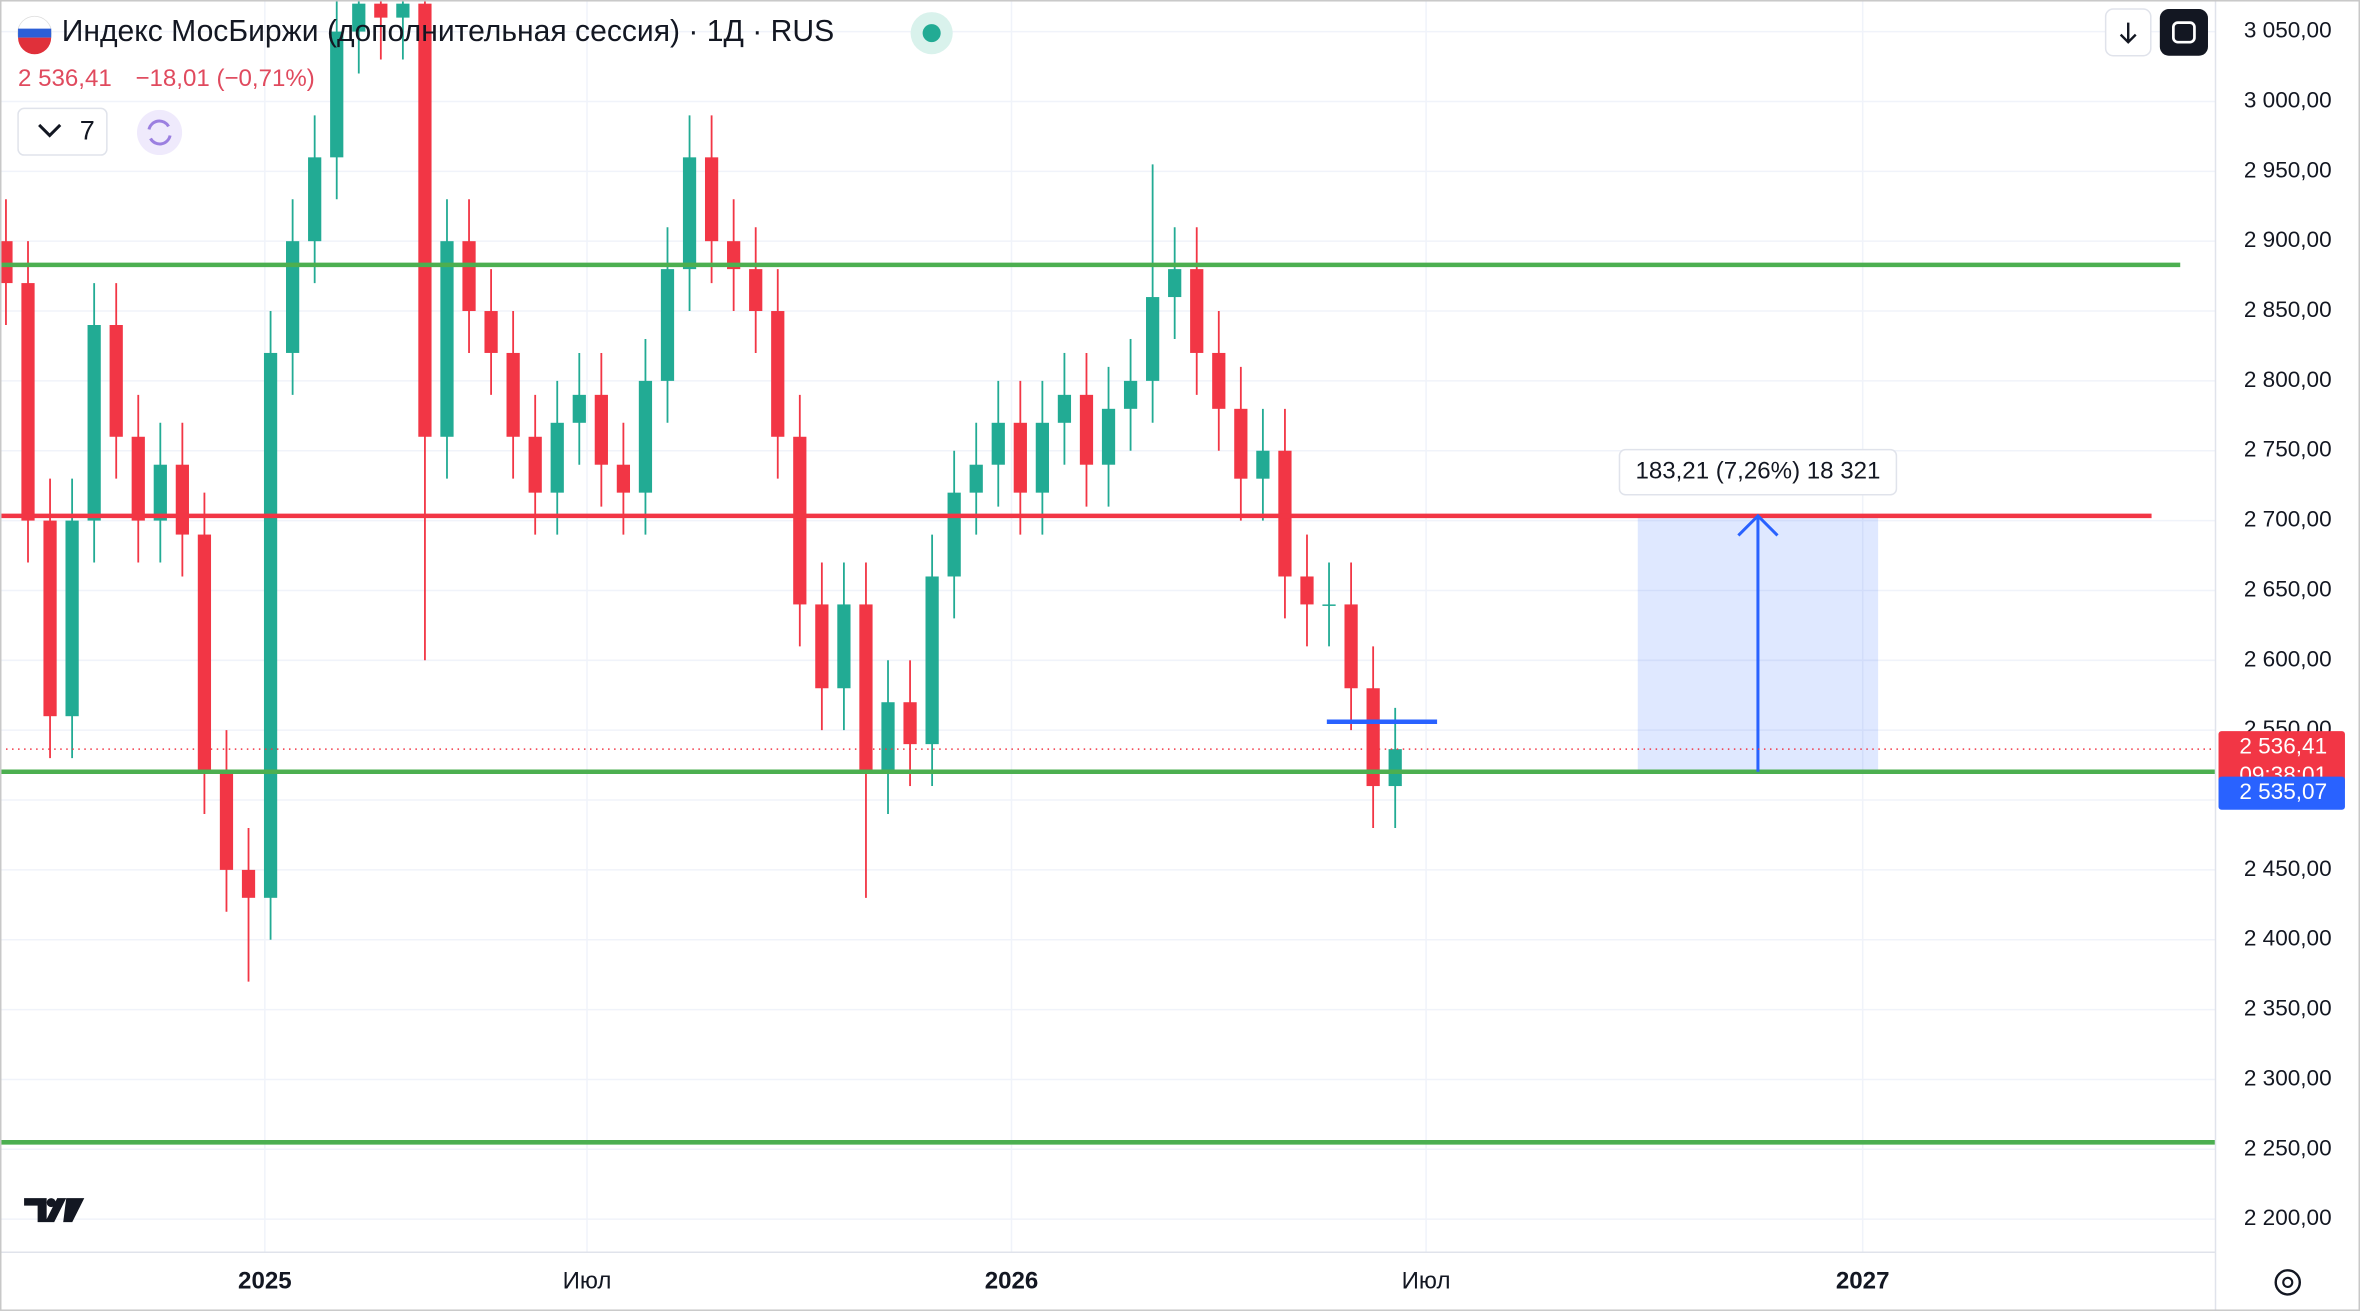 Image resolution: width=2360 pixels, height=1311 pixels. I want to click on y-tick-label: 2 900,00, so click(2288, 239).